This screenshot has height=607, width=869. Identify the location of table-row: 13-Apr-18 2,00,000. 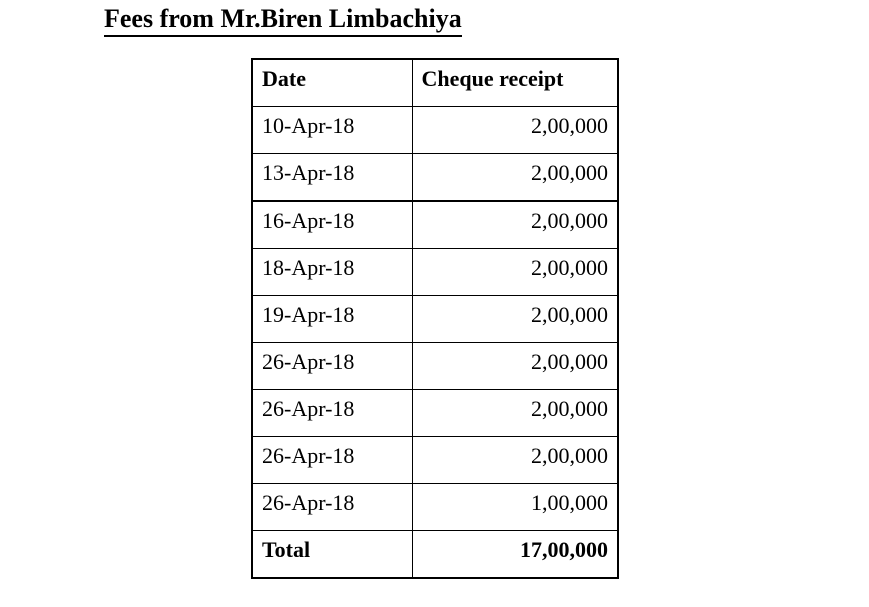
(435, 177).